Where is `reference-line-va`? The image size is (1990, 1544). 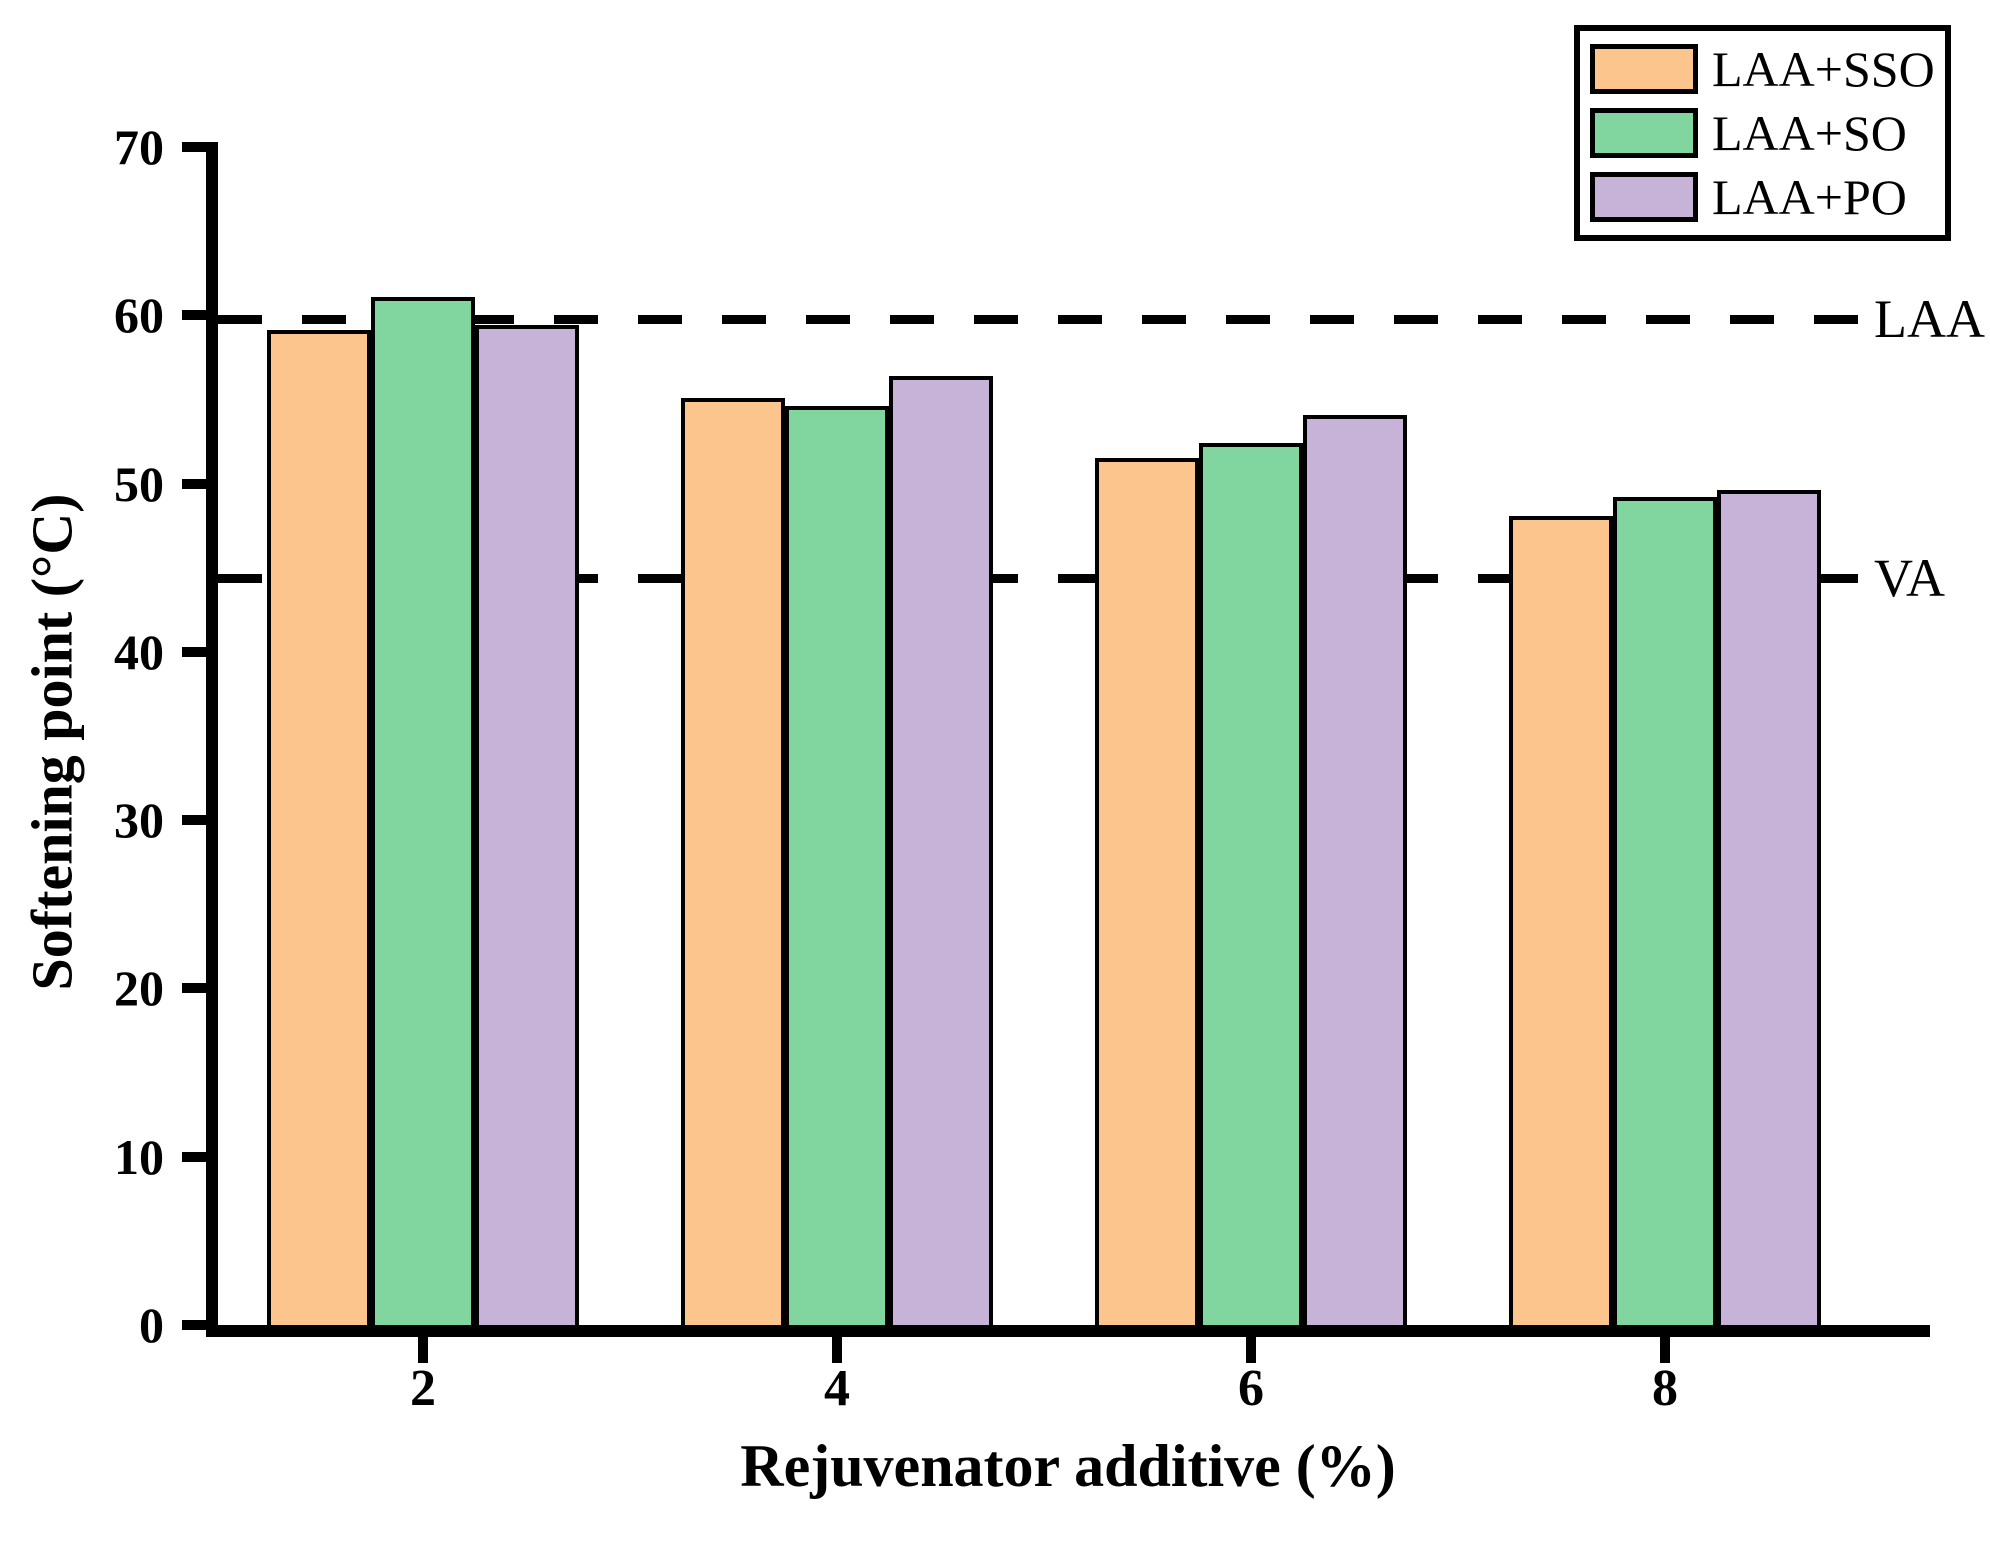 reference-line-va is located at coordinates (1043, 578).